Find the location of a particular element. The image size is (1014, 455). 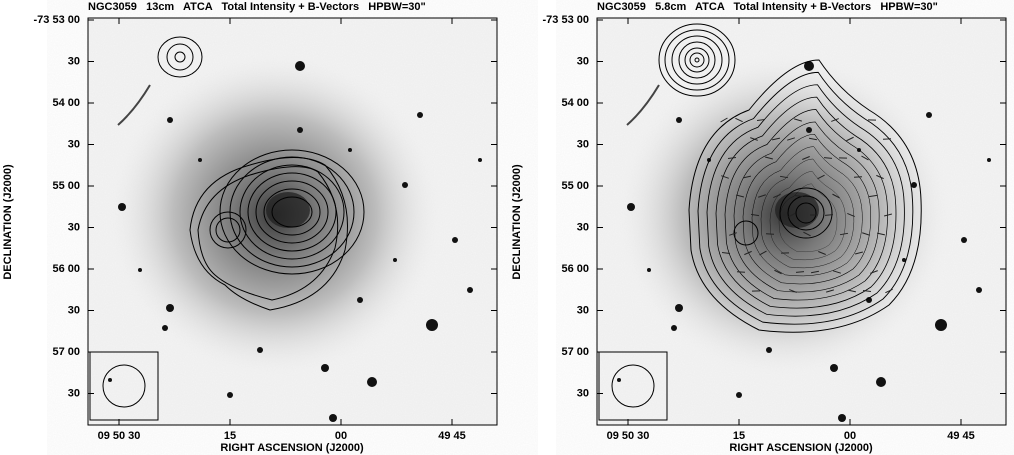

y-axis-label: DECLINATION (J2000) is located at coordinates (517, 222).